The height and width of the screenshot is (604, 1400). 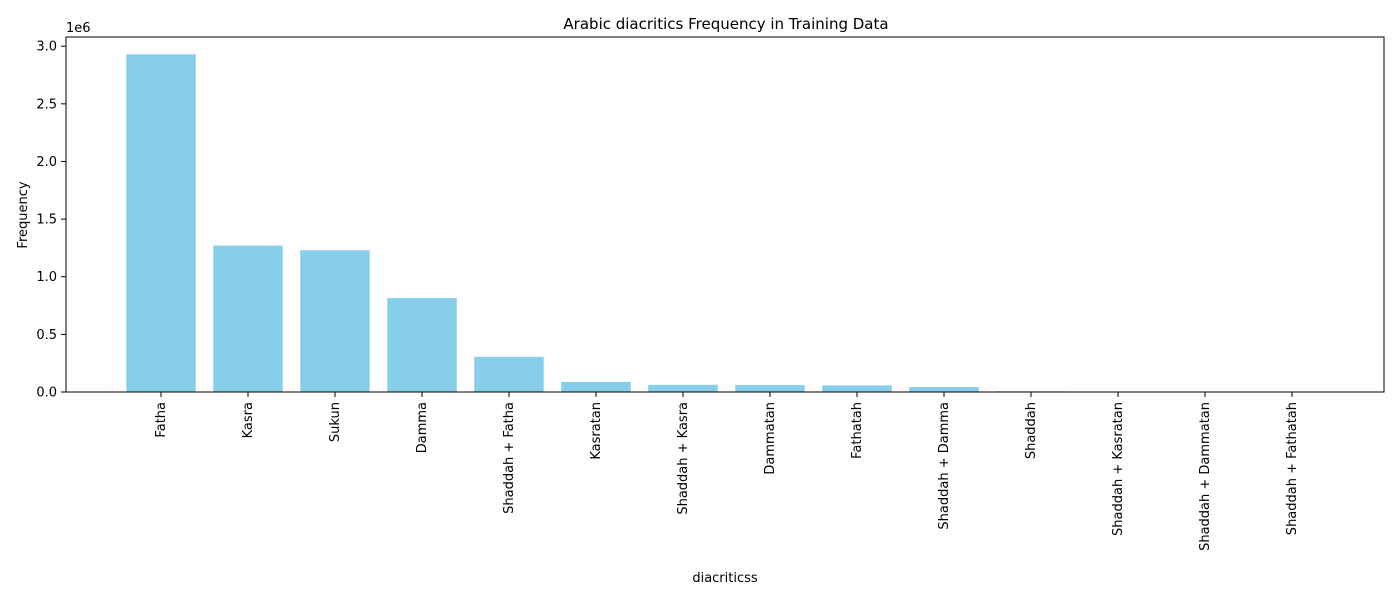 What do you see at coordinates (46, 335) in the screenshot?
I see `y-tick-label: 0.5` at bounding box center [46, 335].